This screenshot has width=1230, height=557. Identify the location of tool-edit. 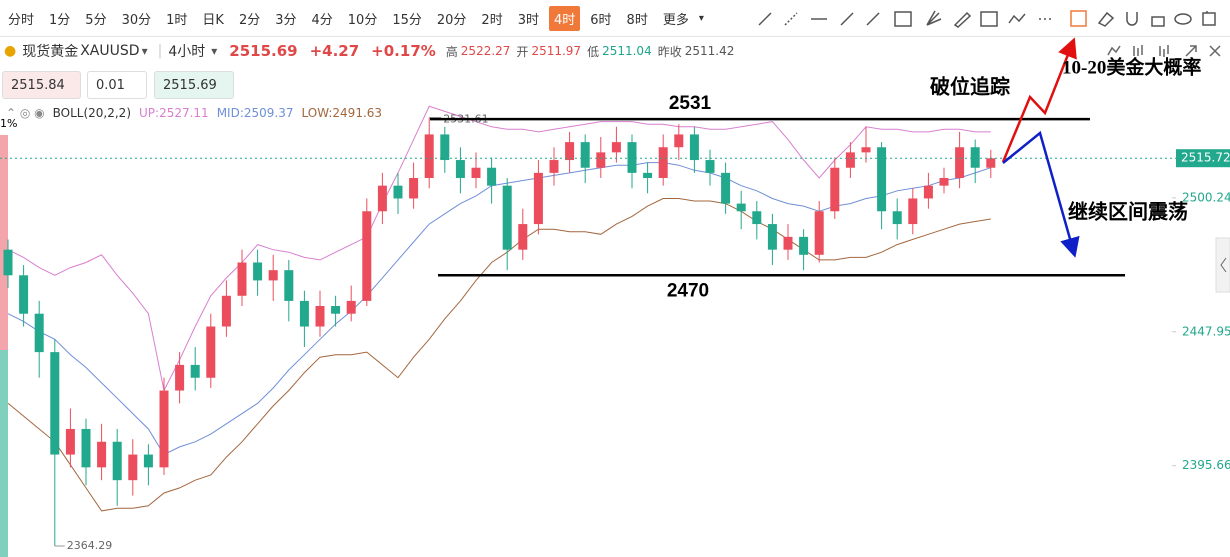
(1078, 18).